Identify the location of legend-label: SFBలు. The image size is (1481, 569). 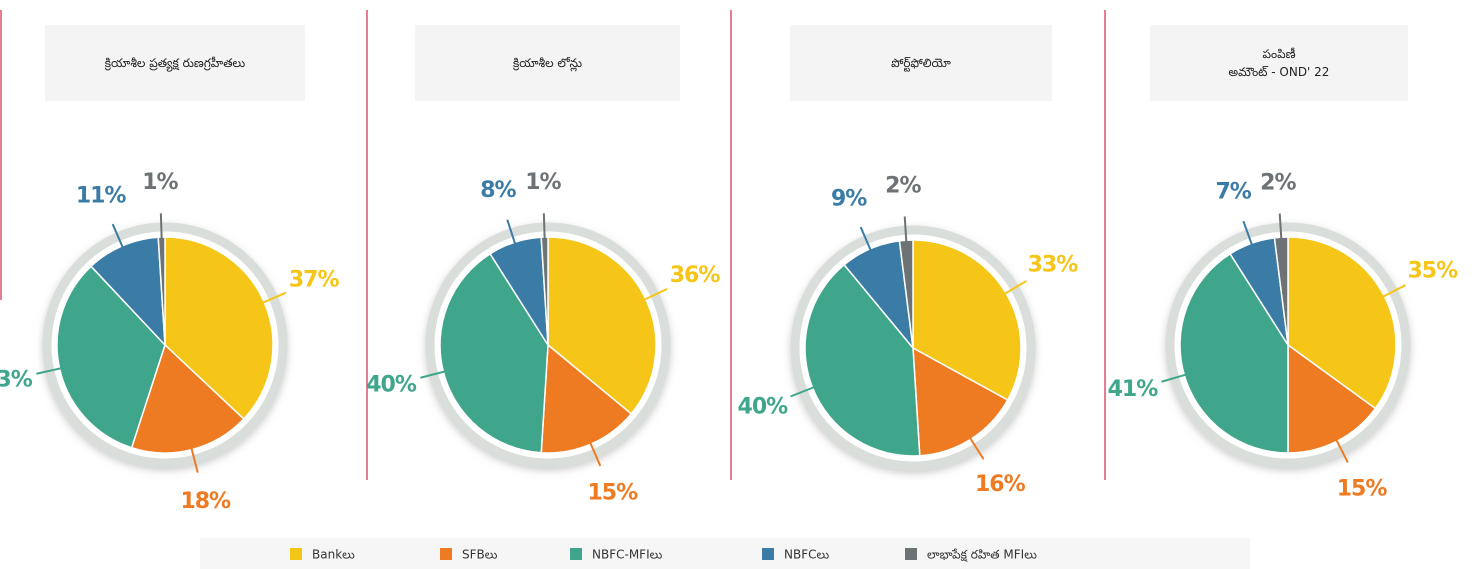
(479, 555).